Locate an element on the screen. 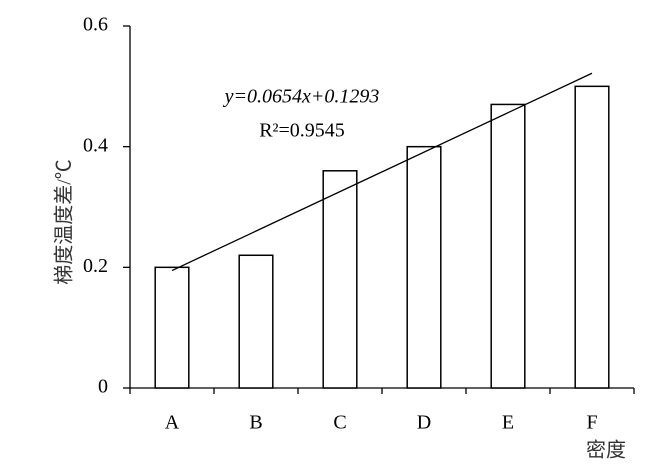 This screenshot has width=656, height=473. y-axis-label: 梯度温度差/℃ is located at coordinates (64, 222).